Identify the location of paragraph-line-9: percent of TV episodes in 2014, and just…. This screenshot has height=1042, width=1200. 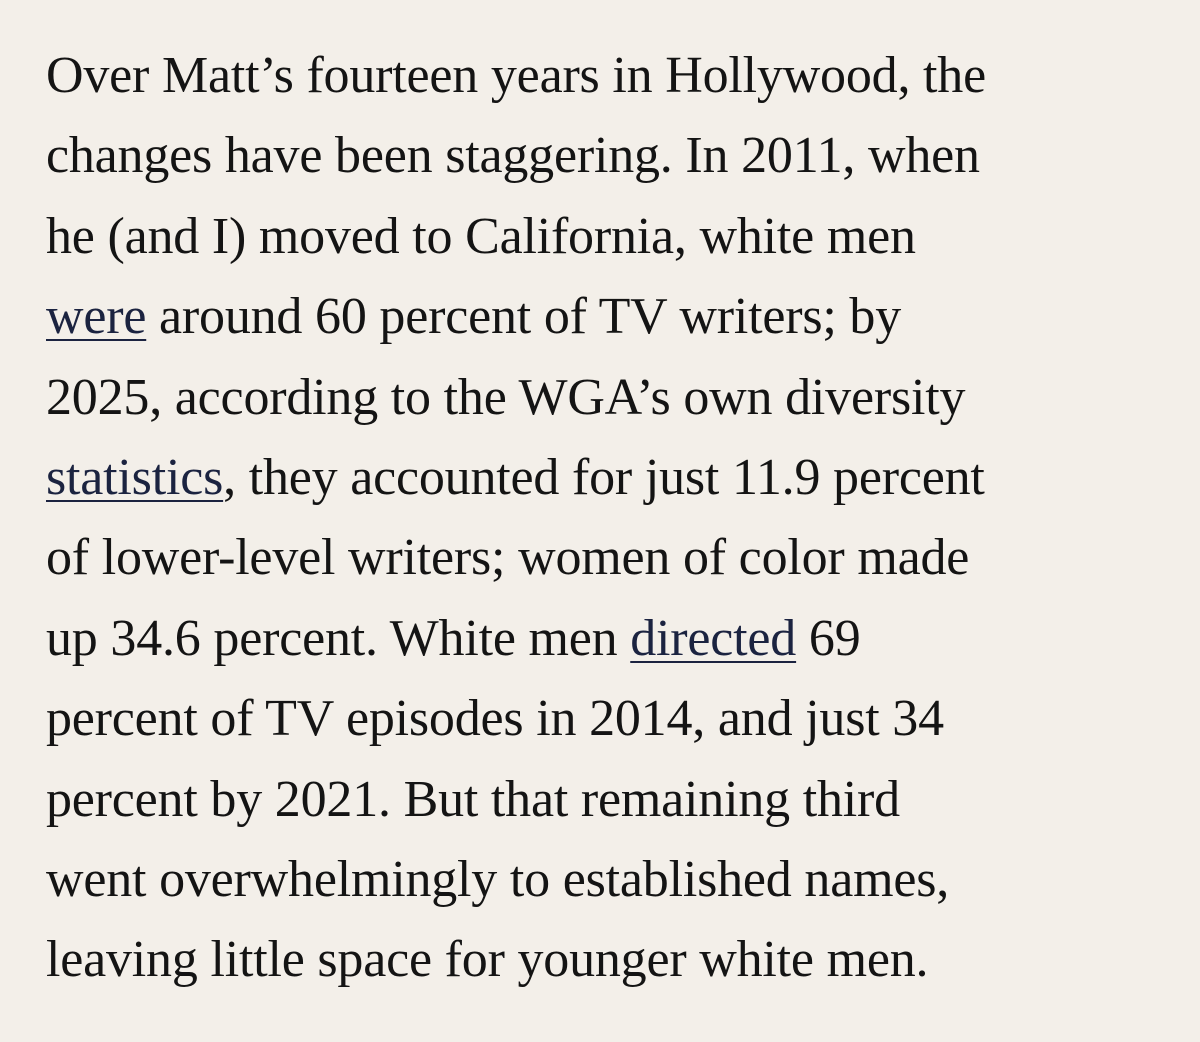
(495, 719).